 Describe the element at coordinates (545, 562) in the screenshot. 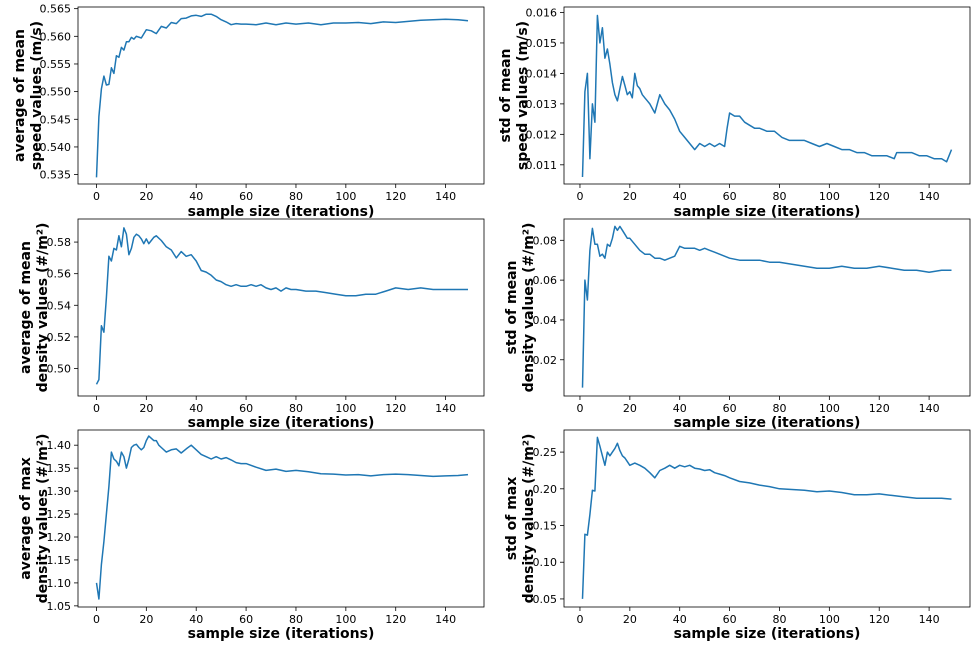

I see `y-tick-label: 0.10` at that location.